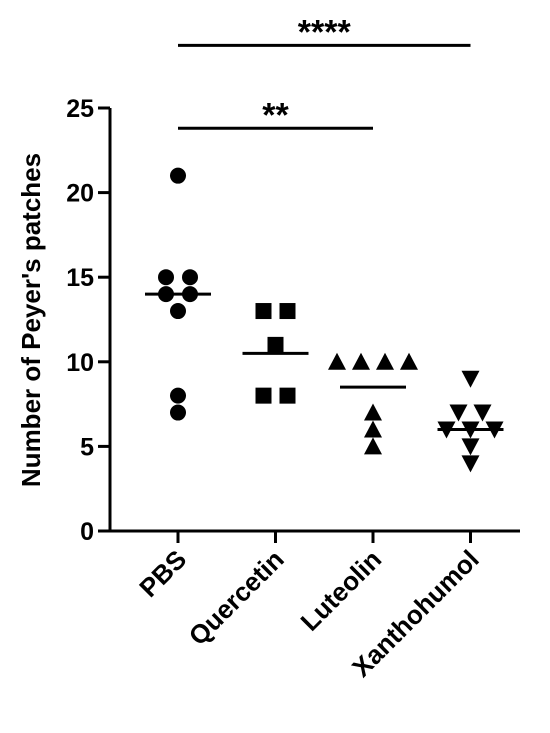 The height and width of the screenshot is (733, 550). Describe the element at coordinates (87, 447) in the screenshot. I see `y-tick-label: 5` at that location.